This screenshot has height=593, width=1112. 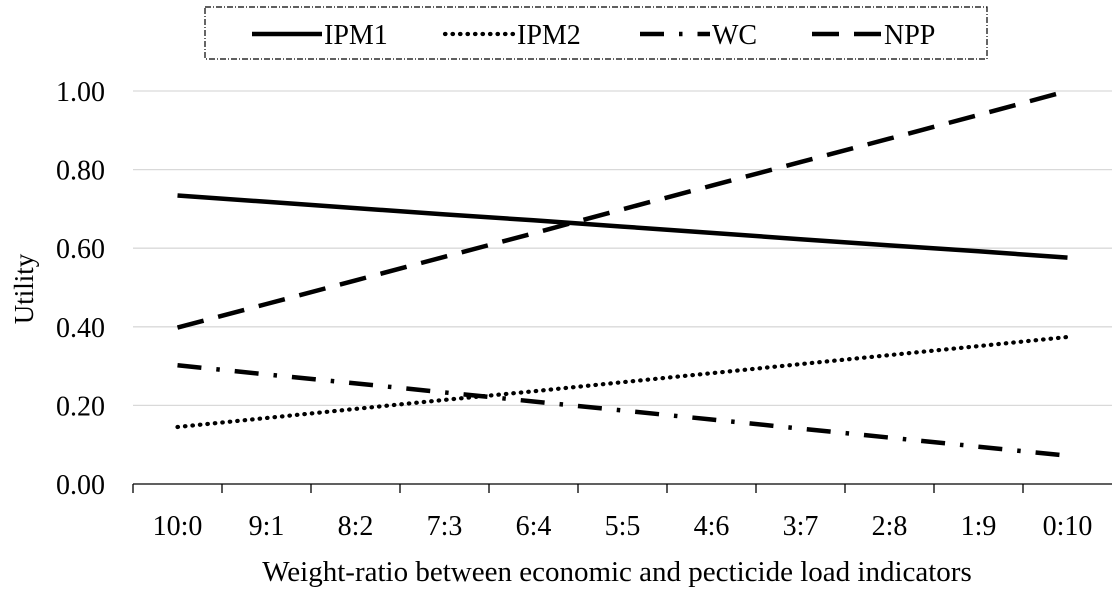 What do you see at coordinates (445, 526) in the screenshot?
I see `x-tick-label: 7:3` at bounding box center [445, 526].